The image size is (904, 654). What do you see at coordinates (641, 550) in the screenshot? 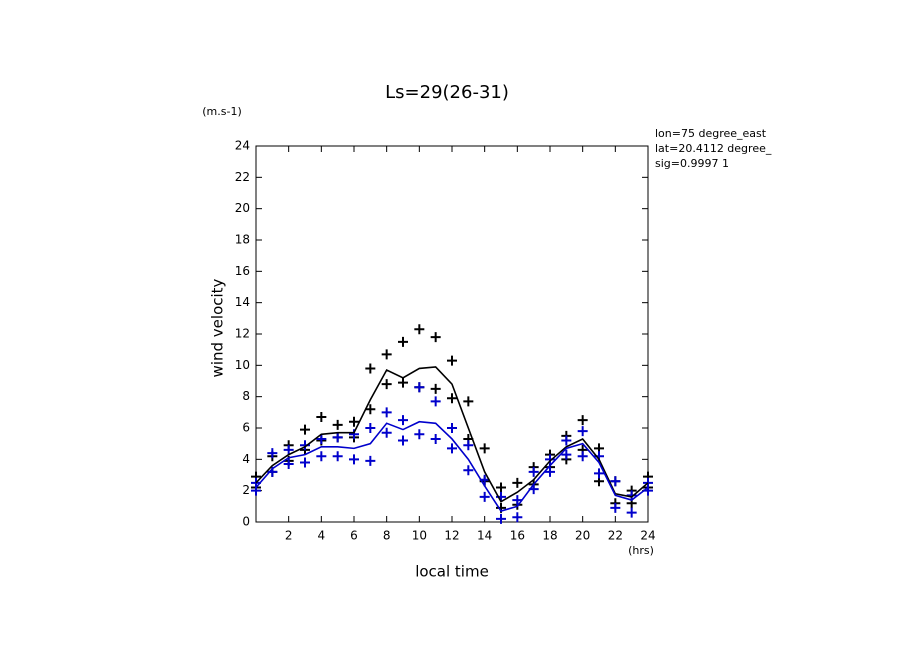
I see `x-unit: (hrs)` at bounding box center [641, 550].